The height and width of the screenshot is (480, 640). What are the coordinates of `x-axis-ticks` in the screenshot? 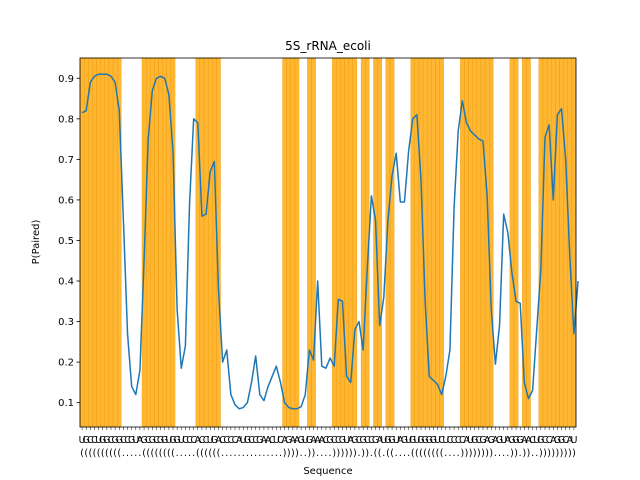 It's located at (328, 428).